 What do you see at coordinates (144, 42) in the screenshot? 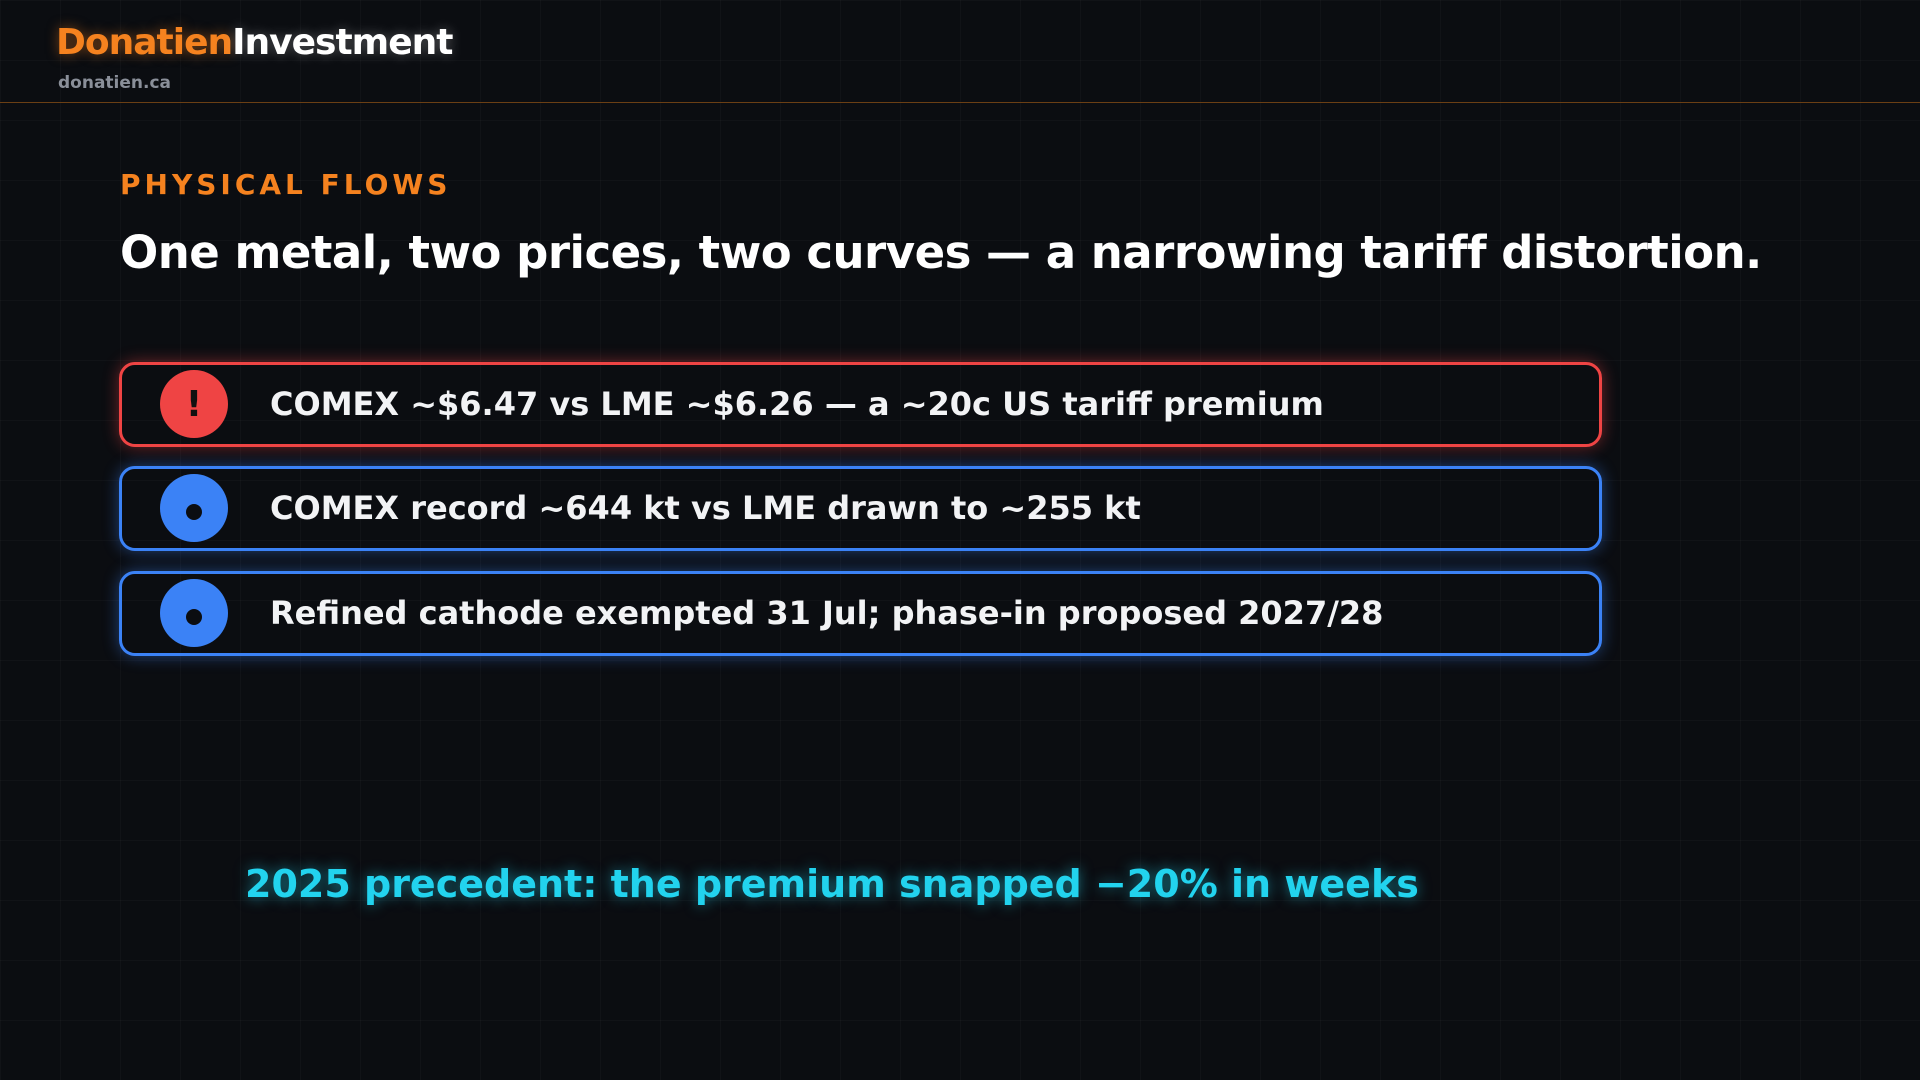
I see `brand-first: Donatien` at bounding box center [144, 42].